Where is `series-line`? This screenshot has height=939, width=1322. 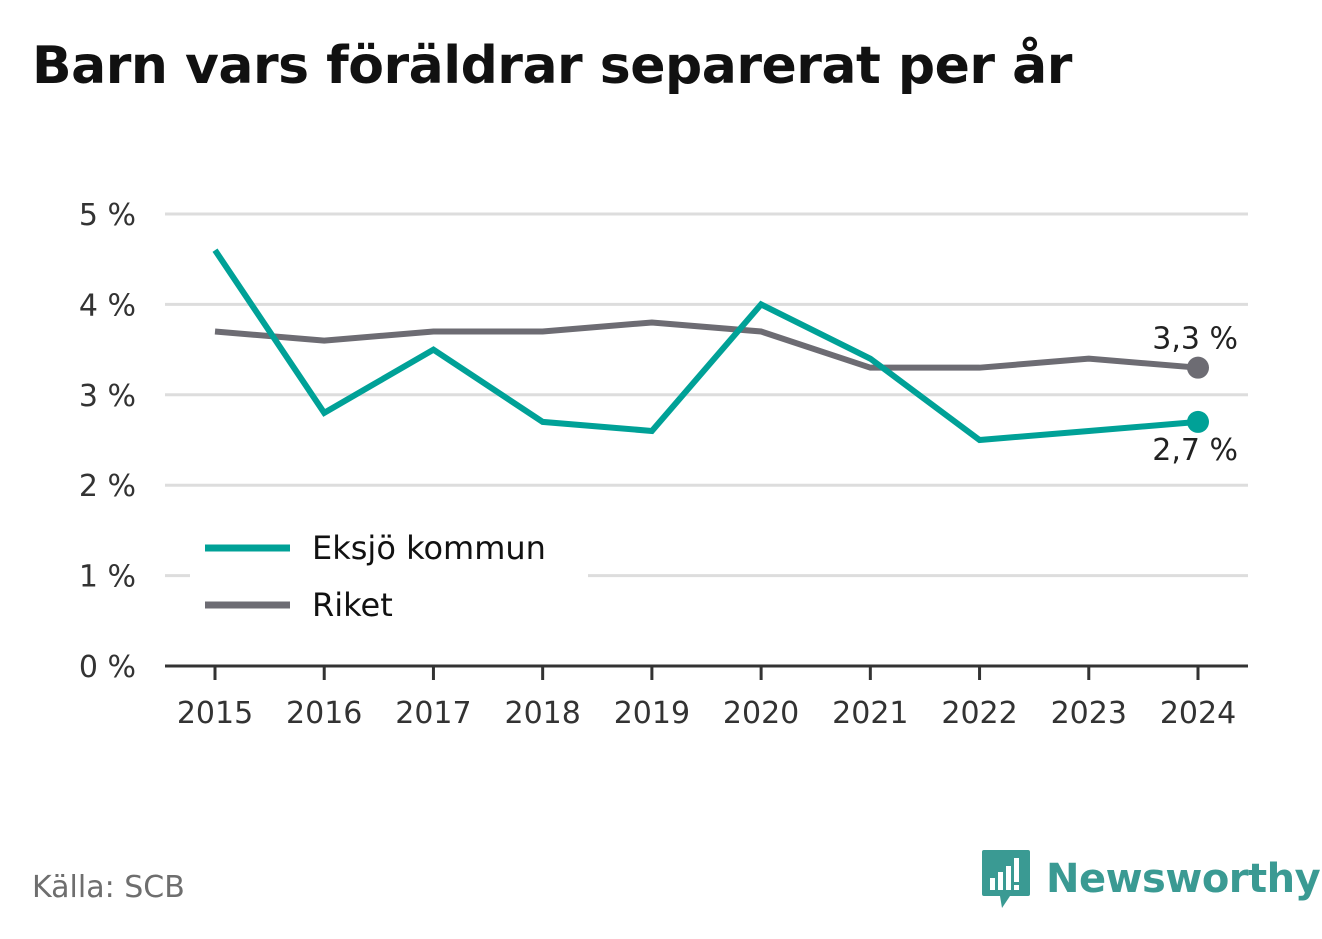 series-line is located at coordinates (706, 345).